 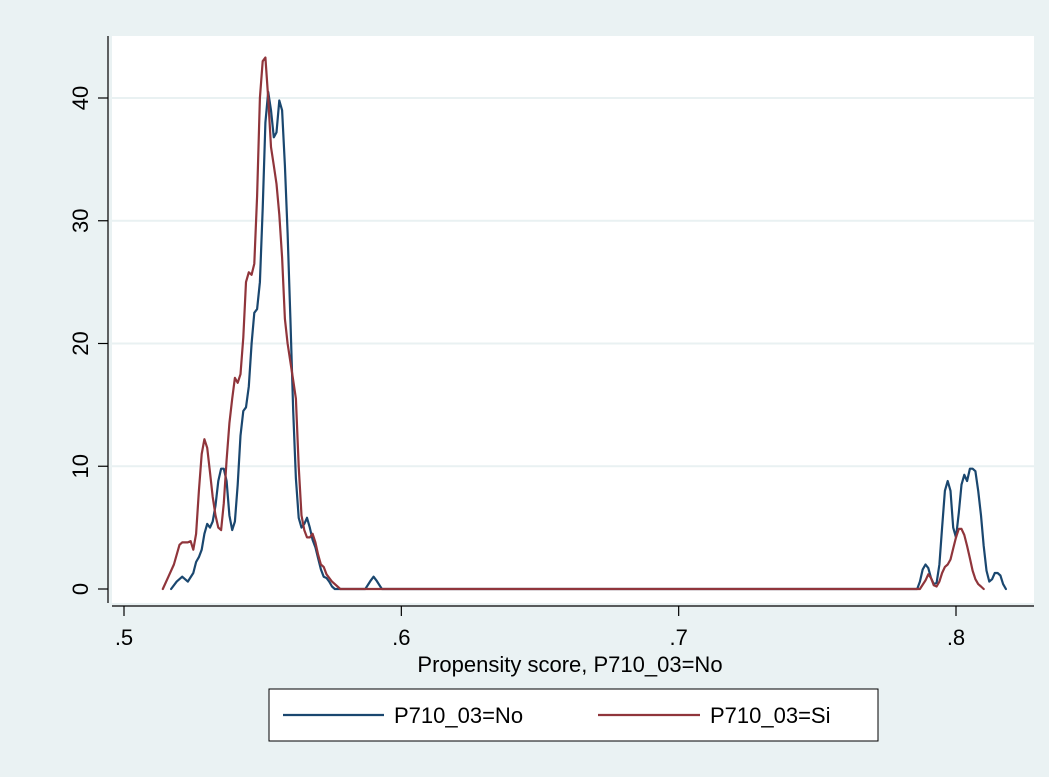 What do you see at coordinates (569, 664) in the screenshot?
I see `x-axis-title: Propensity score, P710_03=No` at bounding box center [569, 664].